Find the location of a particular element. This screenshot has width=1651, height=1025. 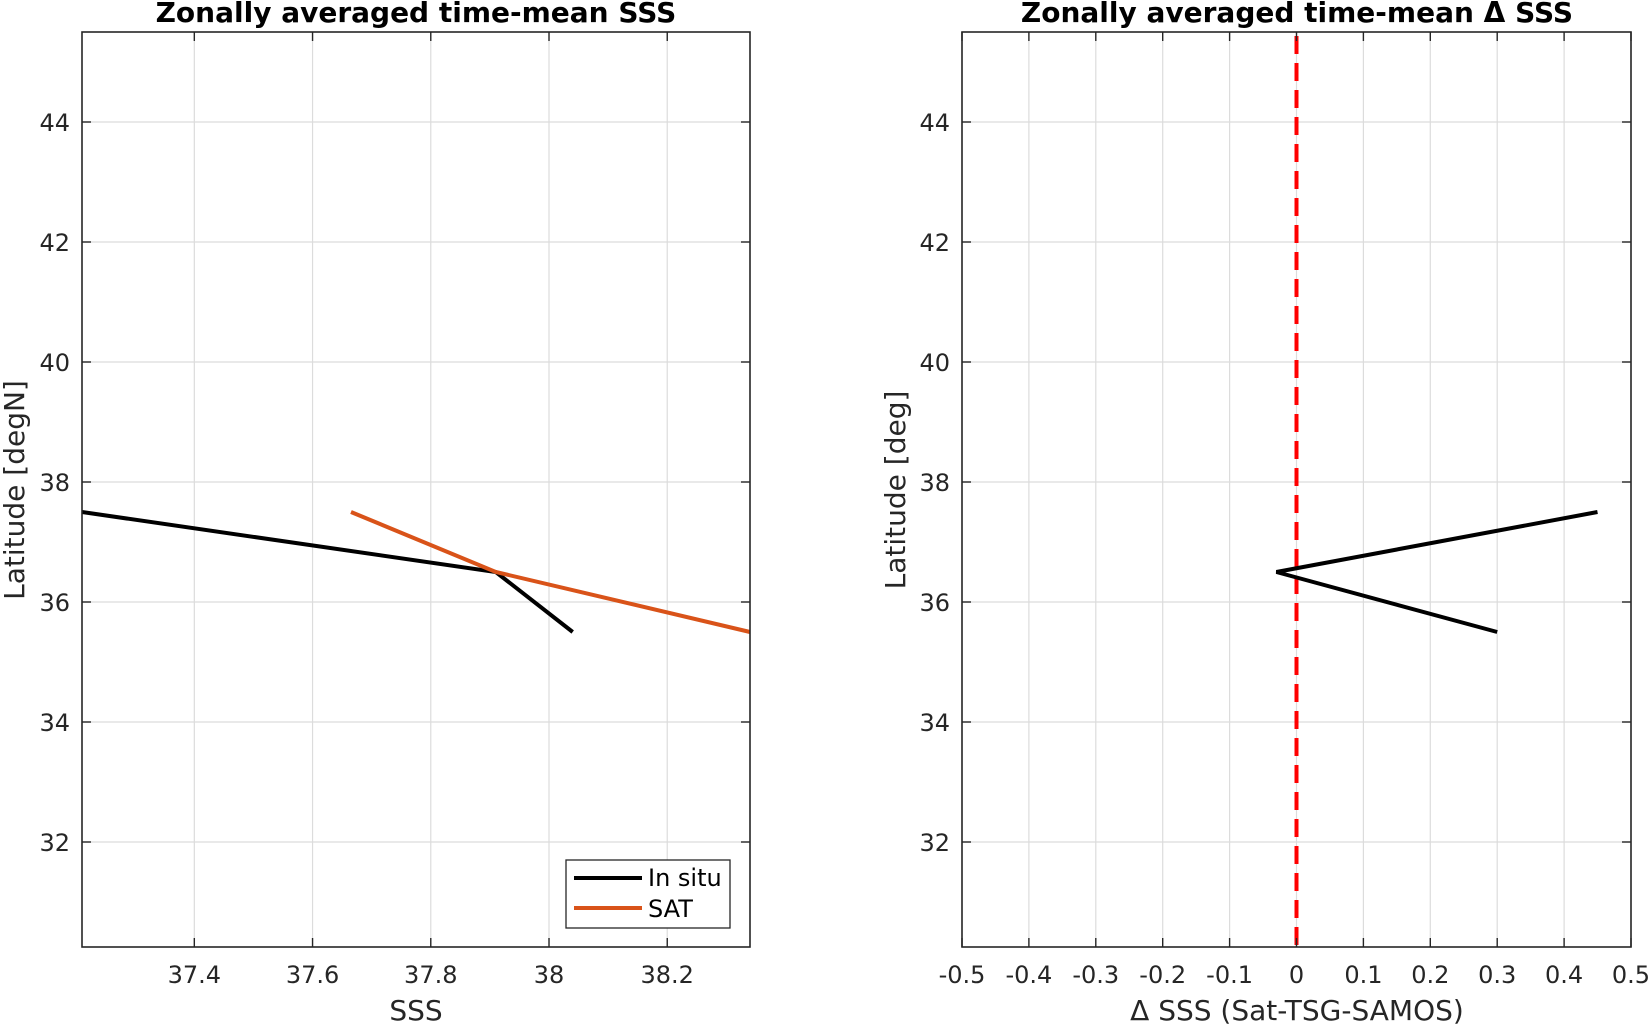

x-tick-label: 0 is located at coordinates (1296, 975).